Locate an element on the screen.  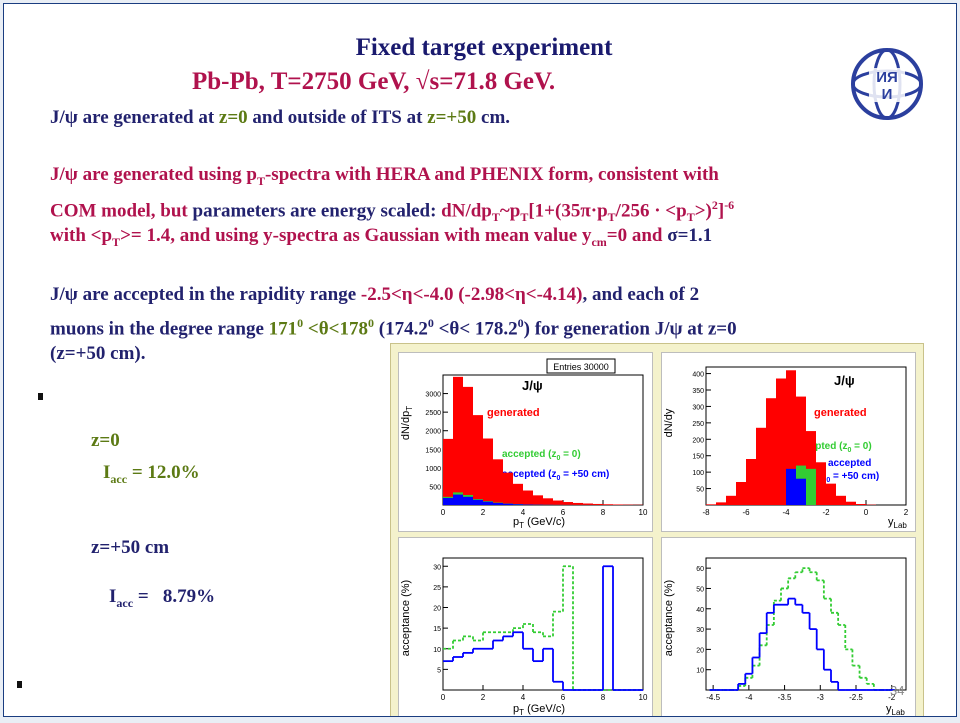
acc2-value: Iacc = 8.79% is located at coordinates (162, 600).